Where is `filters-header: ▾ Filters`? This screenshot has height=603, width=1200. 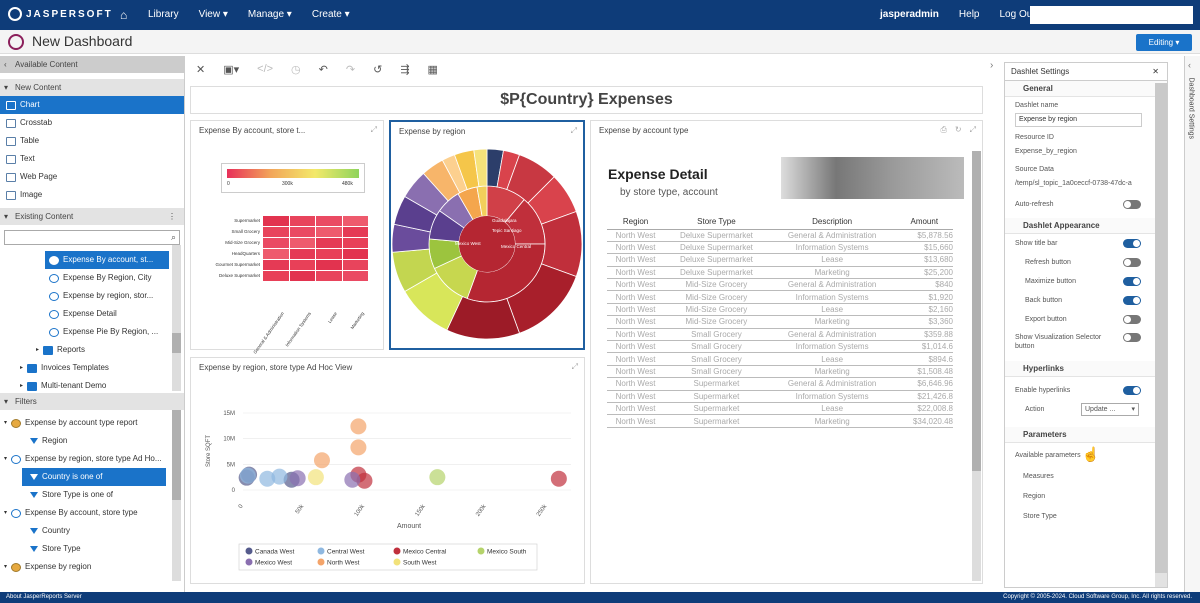 filters-header: ▾ Filters is located at coordinates (92, 401).